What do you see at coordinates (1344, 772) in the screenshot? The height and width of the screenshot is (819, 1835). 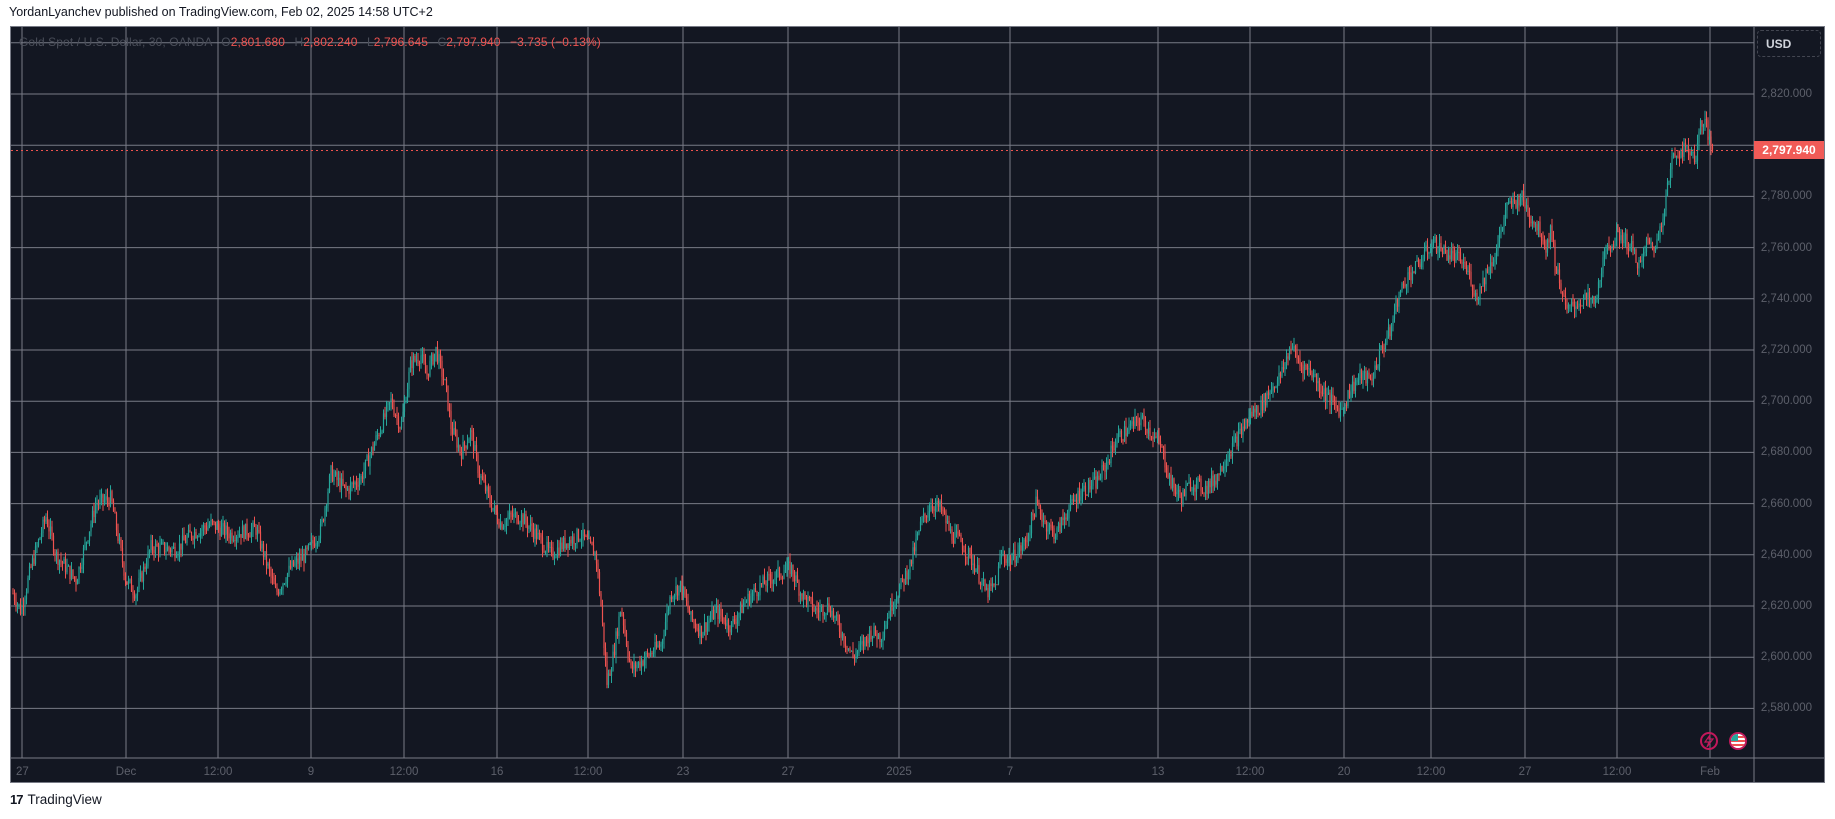 I see `time-tick-label: 20` at bounding box center [1344, 772].